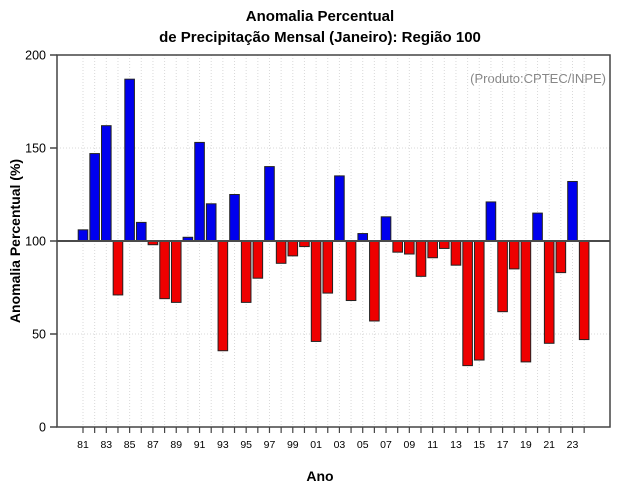  I want to click on x-tick-label: 07, so click(386, 445).